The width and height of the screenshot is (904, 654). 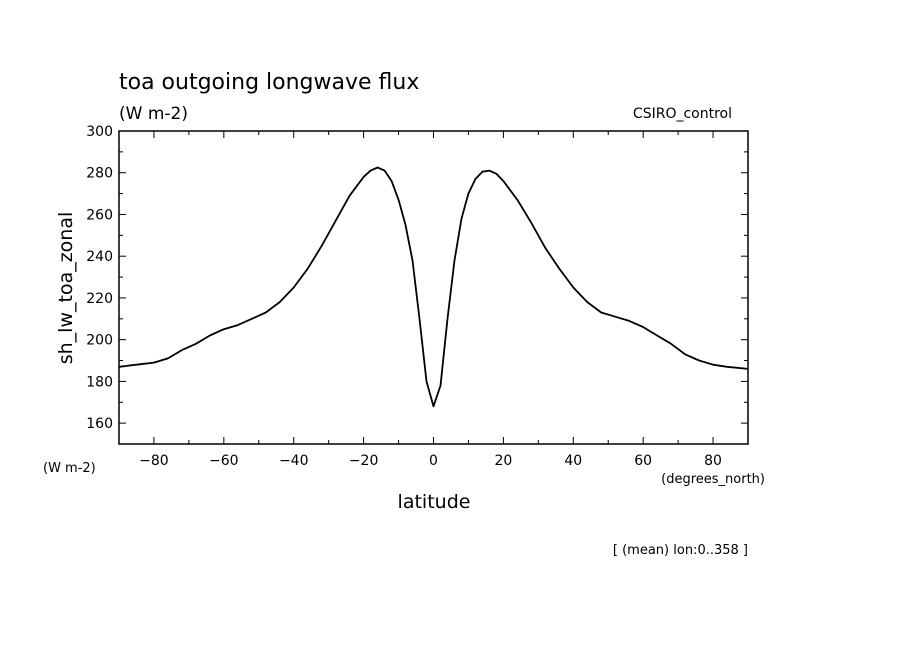 I want to click on x-tick-label: −40, so click(x=294, y=461).